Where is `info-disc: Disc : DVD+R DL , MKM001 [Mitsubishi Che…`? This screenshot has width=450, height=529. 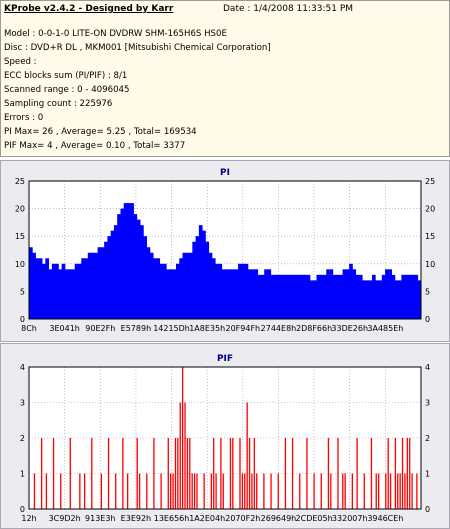 info-disc: Disc : DVD+R DL , MKM001 [Mitsubishi Che… is located at coordinates (137, 48).